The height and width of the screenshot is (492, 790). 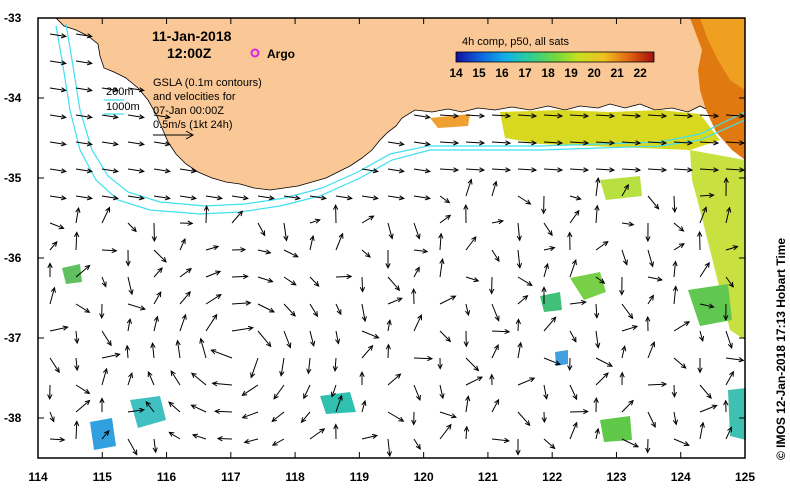 I want to click on x-tick-label: 122, so click(x=552, y=477).